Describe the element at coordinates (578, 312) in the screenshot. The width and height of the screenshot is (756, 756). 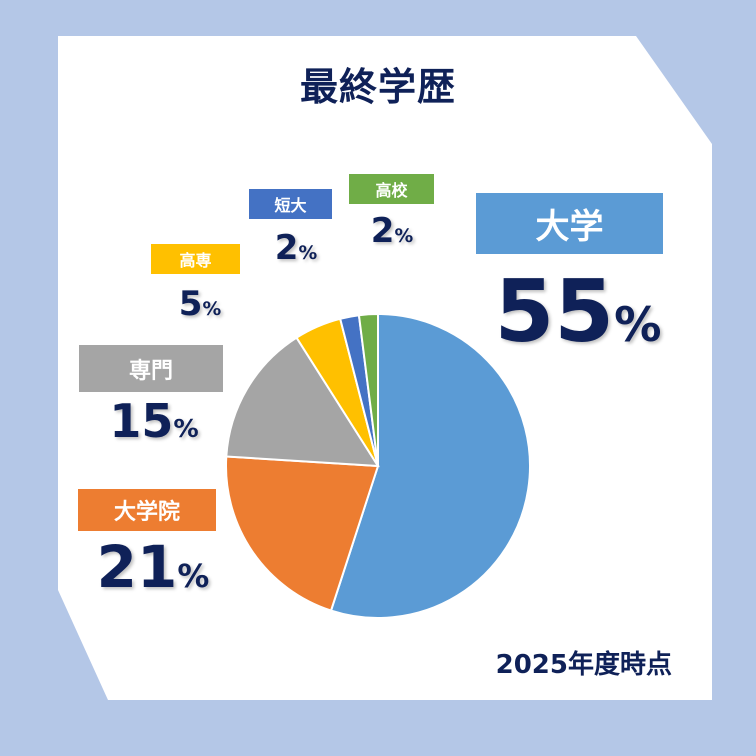
I see `value-daigaku: 55%` at that location.